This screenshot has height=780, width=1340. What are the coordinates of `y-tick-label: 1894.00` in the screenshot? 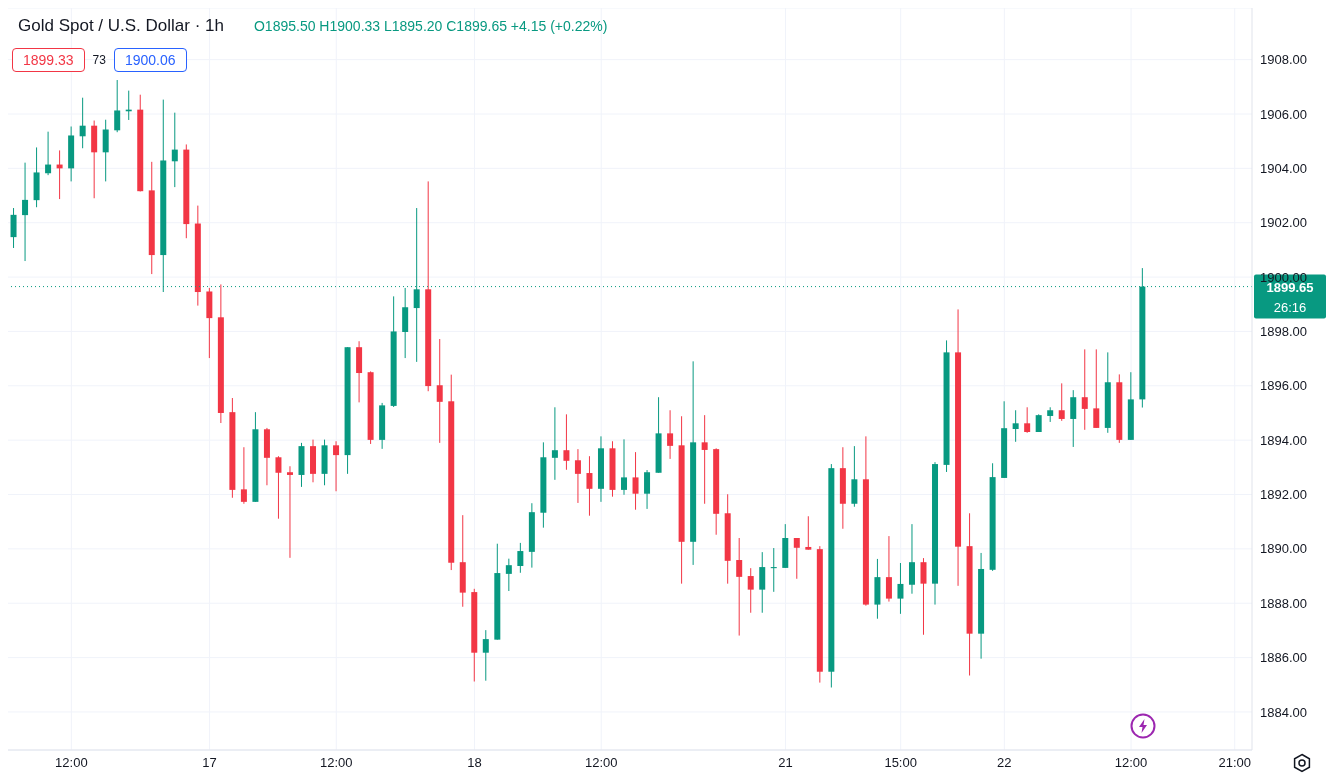 It's located at (1283, 440).